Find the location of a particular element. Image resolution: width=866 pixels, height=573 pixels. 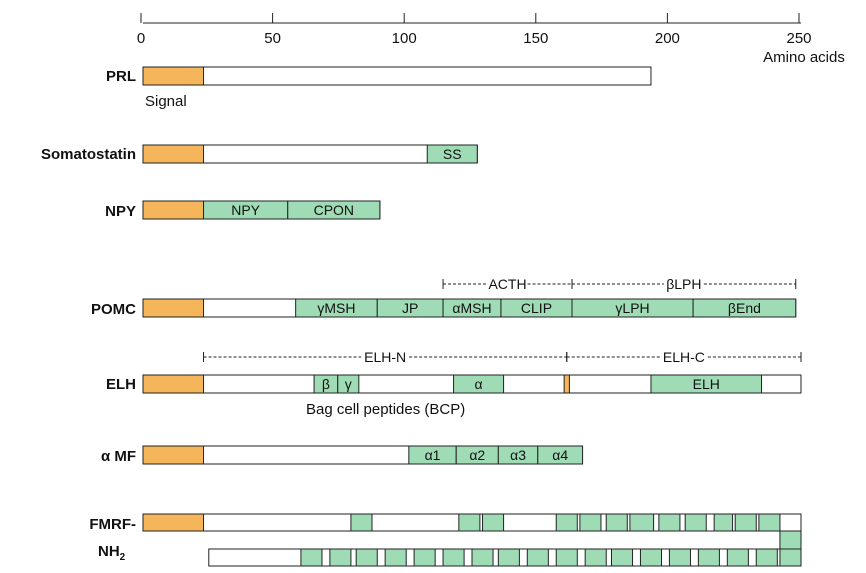

axis-unit-label: Amino acids is located at coordinates (804, 57).